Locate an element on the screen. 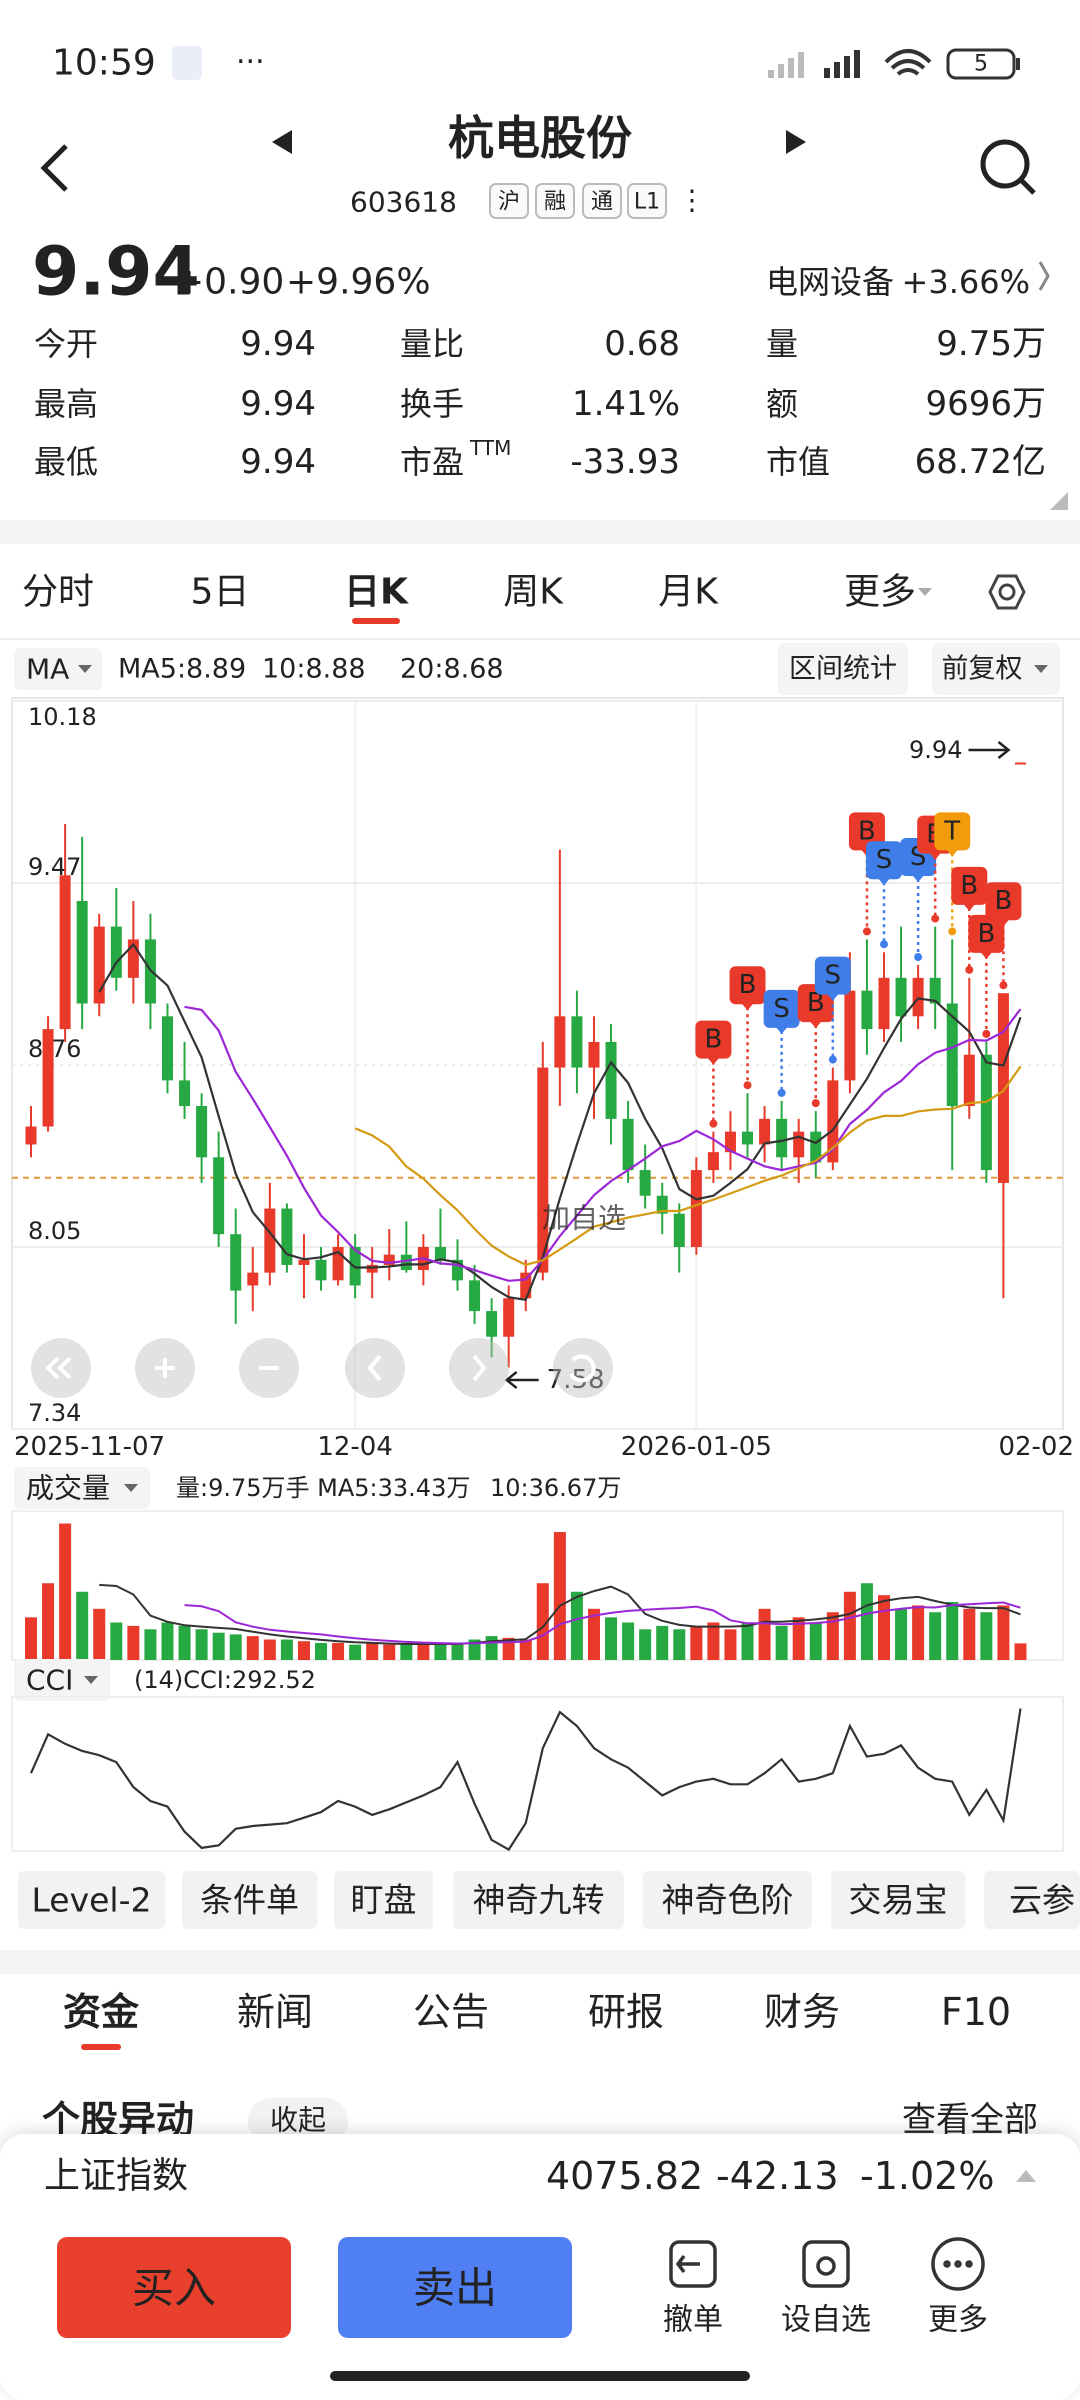  period-more: 更多 is located at coordinates (880, 592).